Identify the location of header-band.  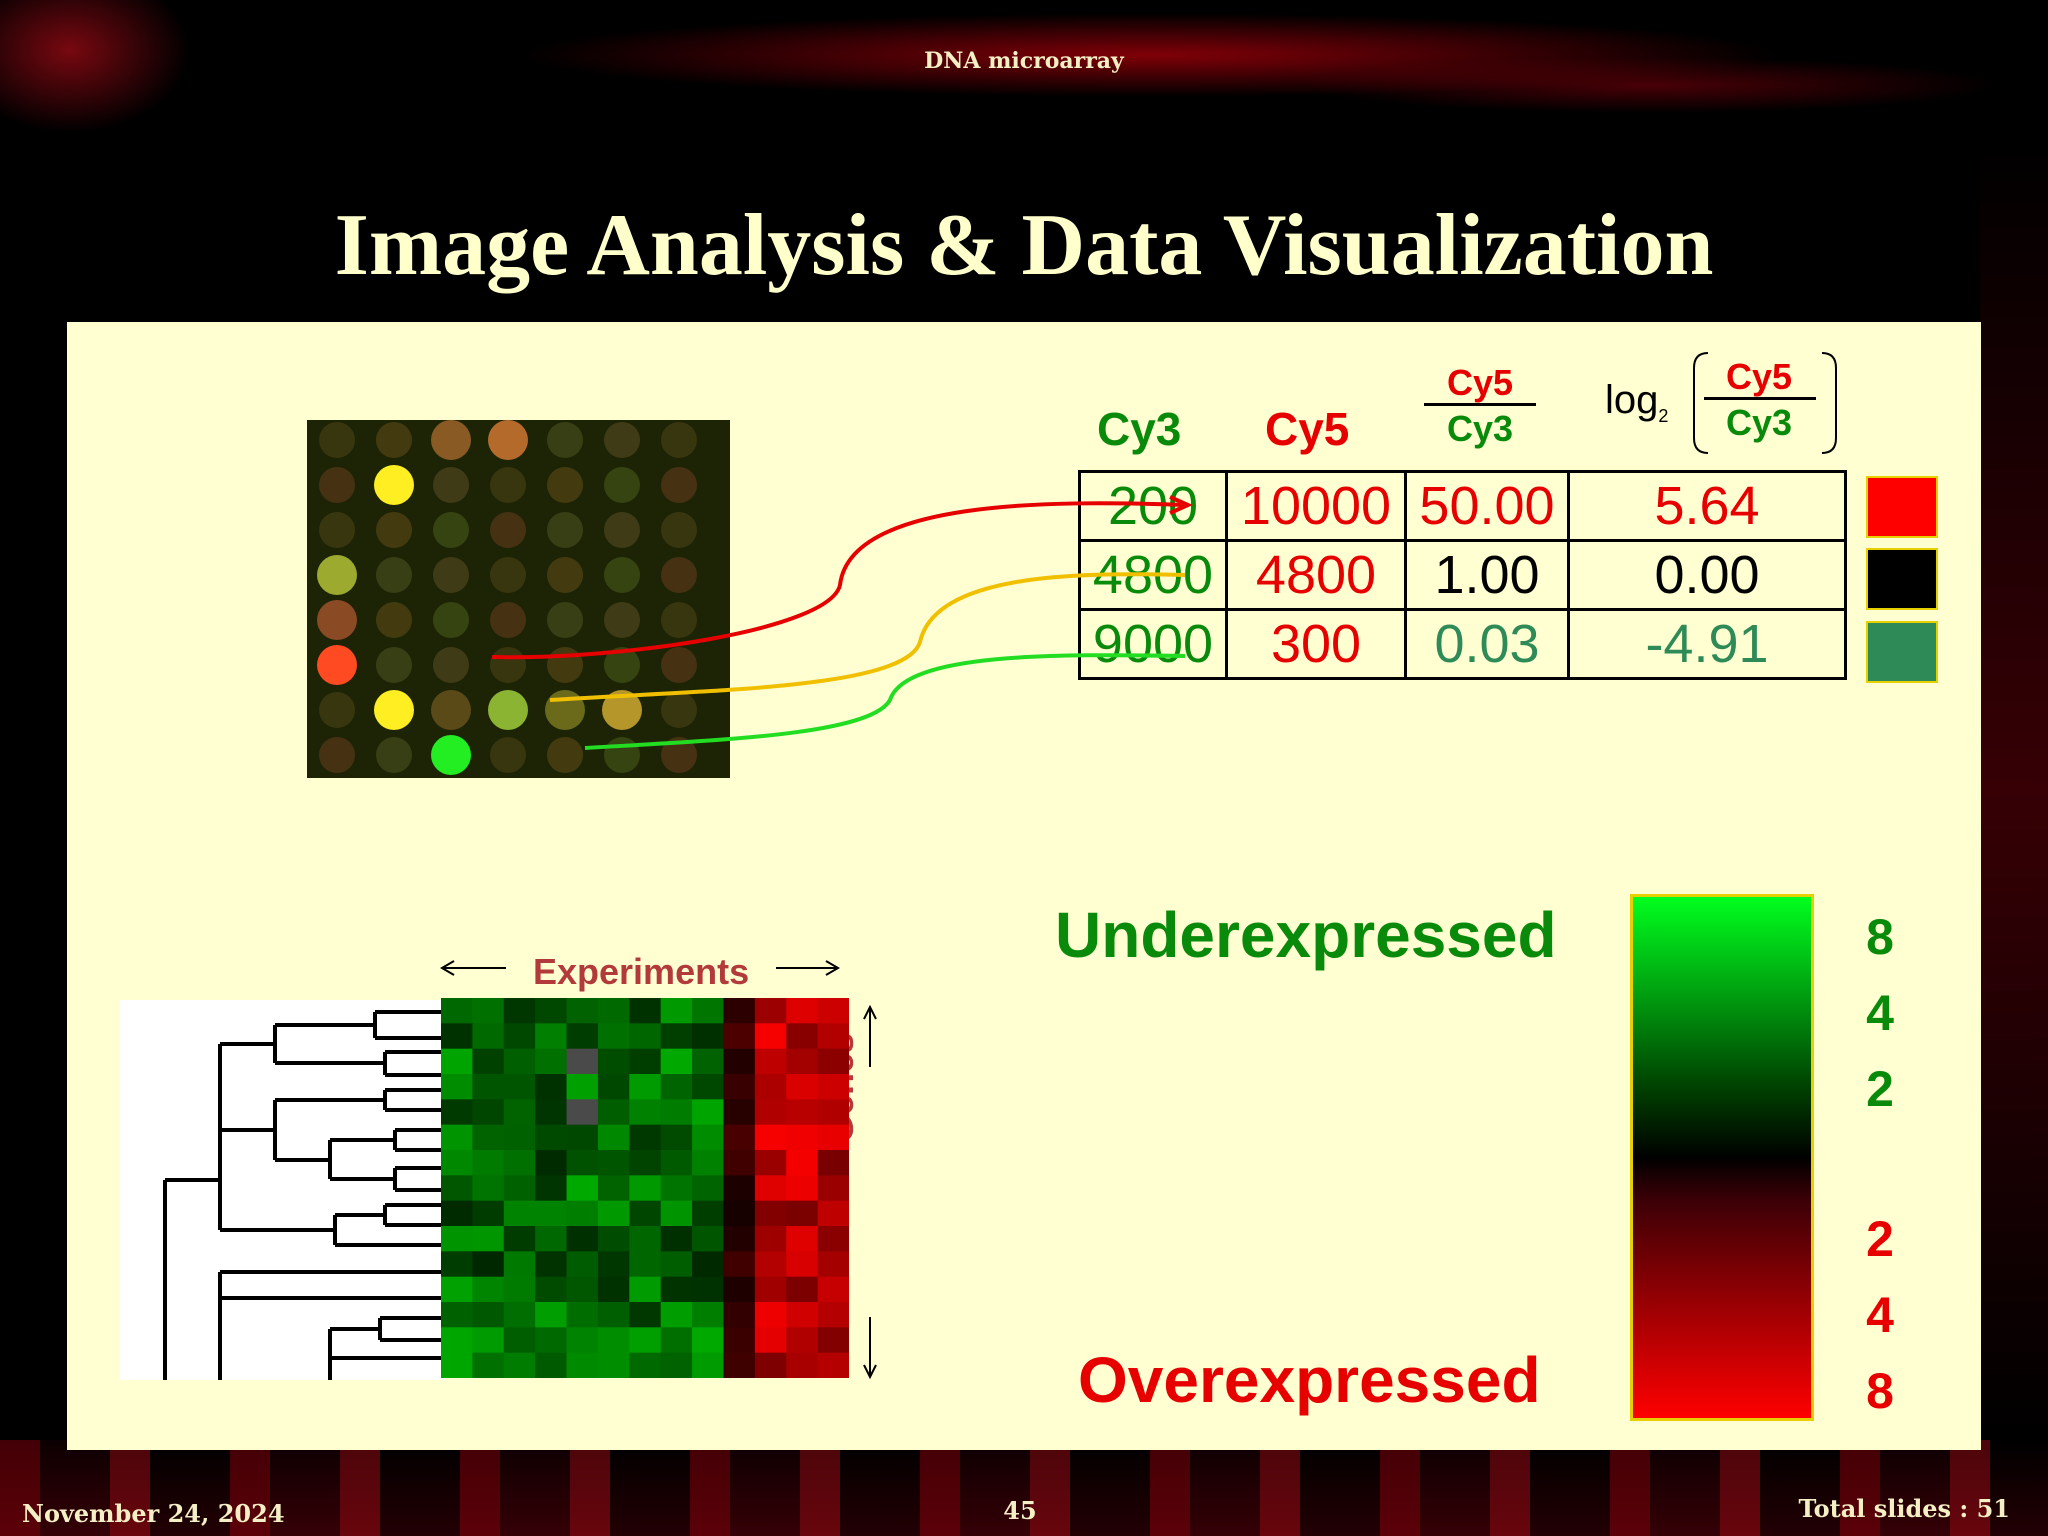
(1024, 70).